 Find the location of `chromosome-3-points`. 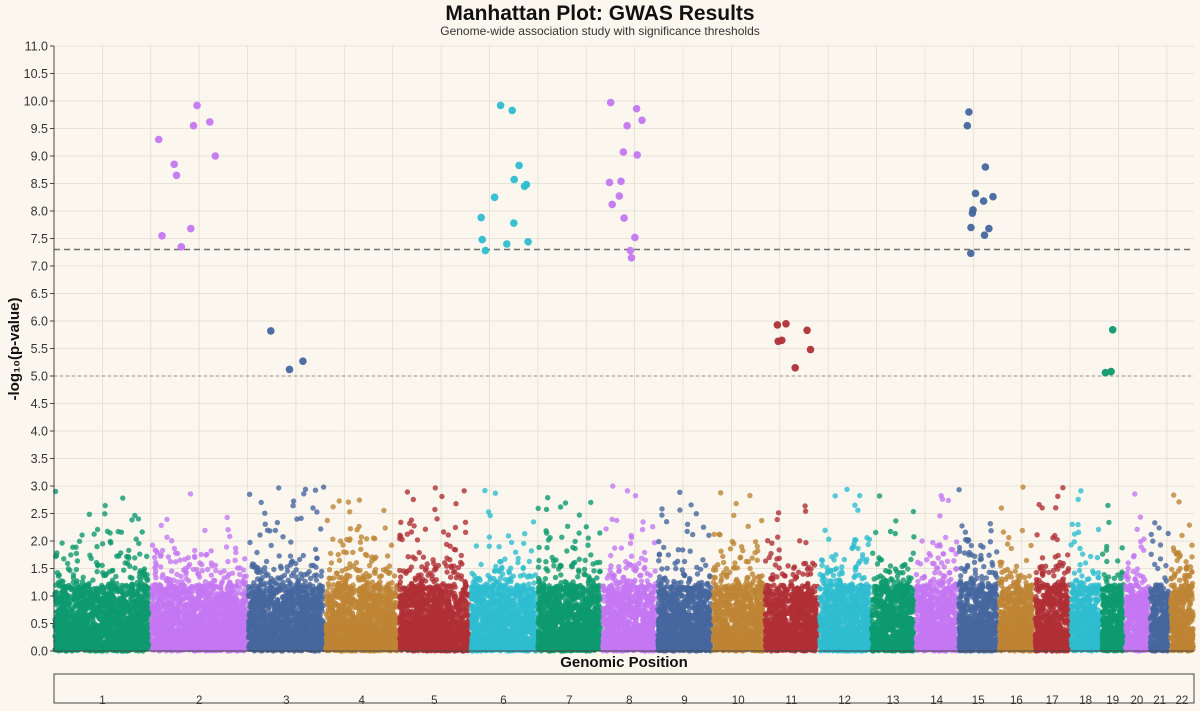

chromosome-3-points is located at coordinates (286, 569).